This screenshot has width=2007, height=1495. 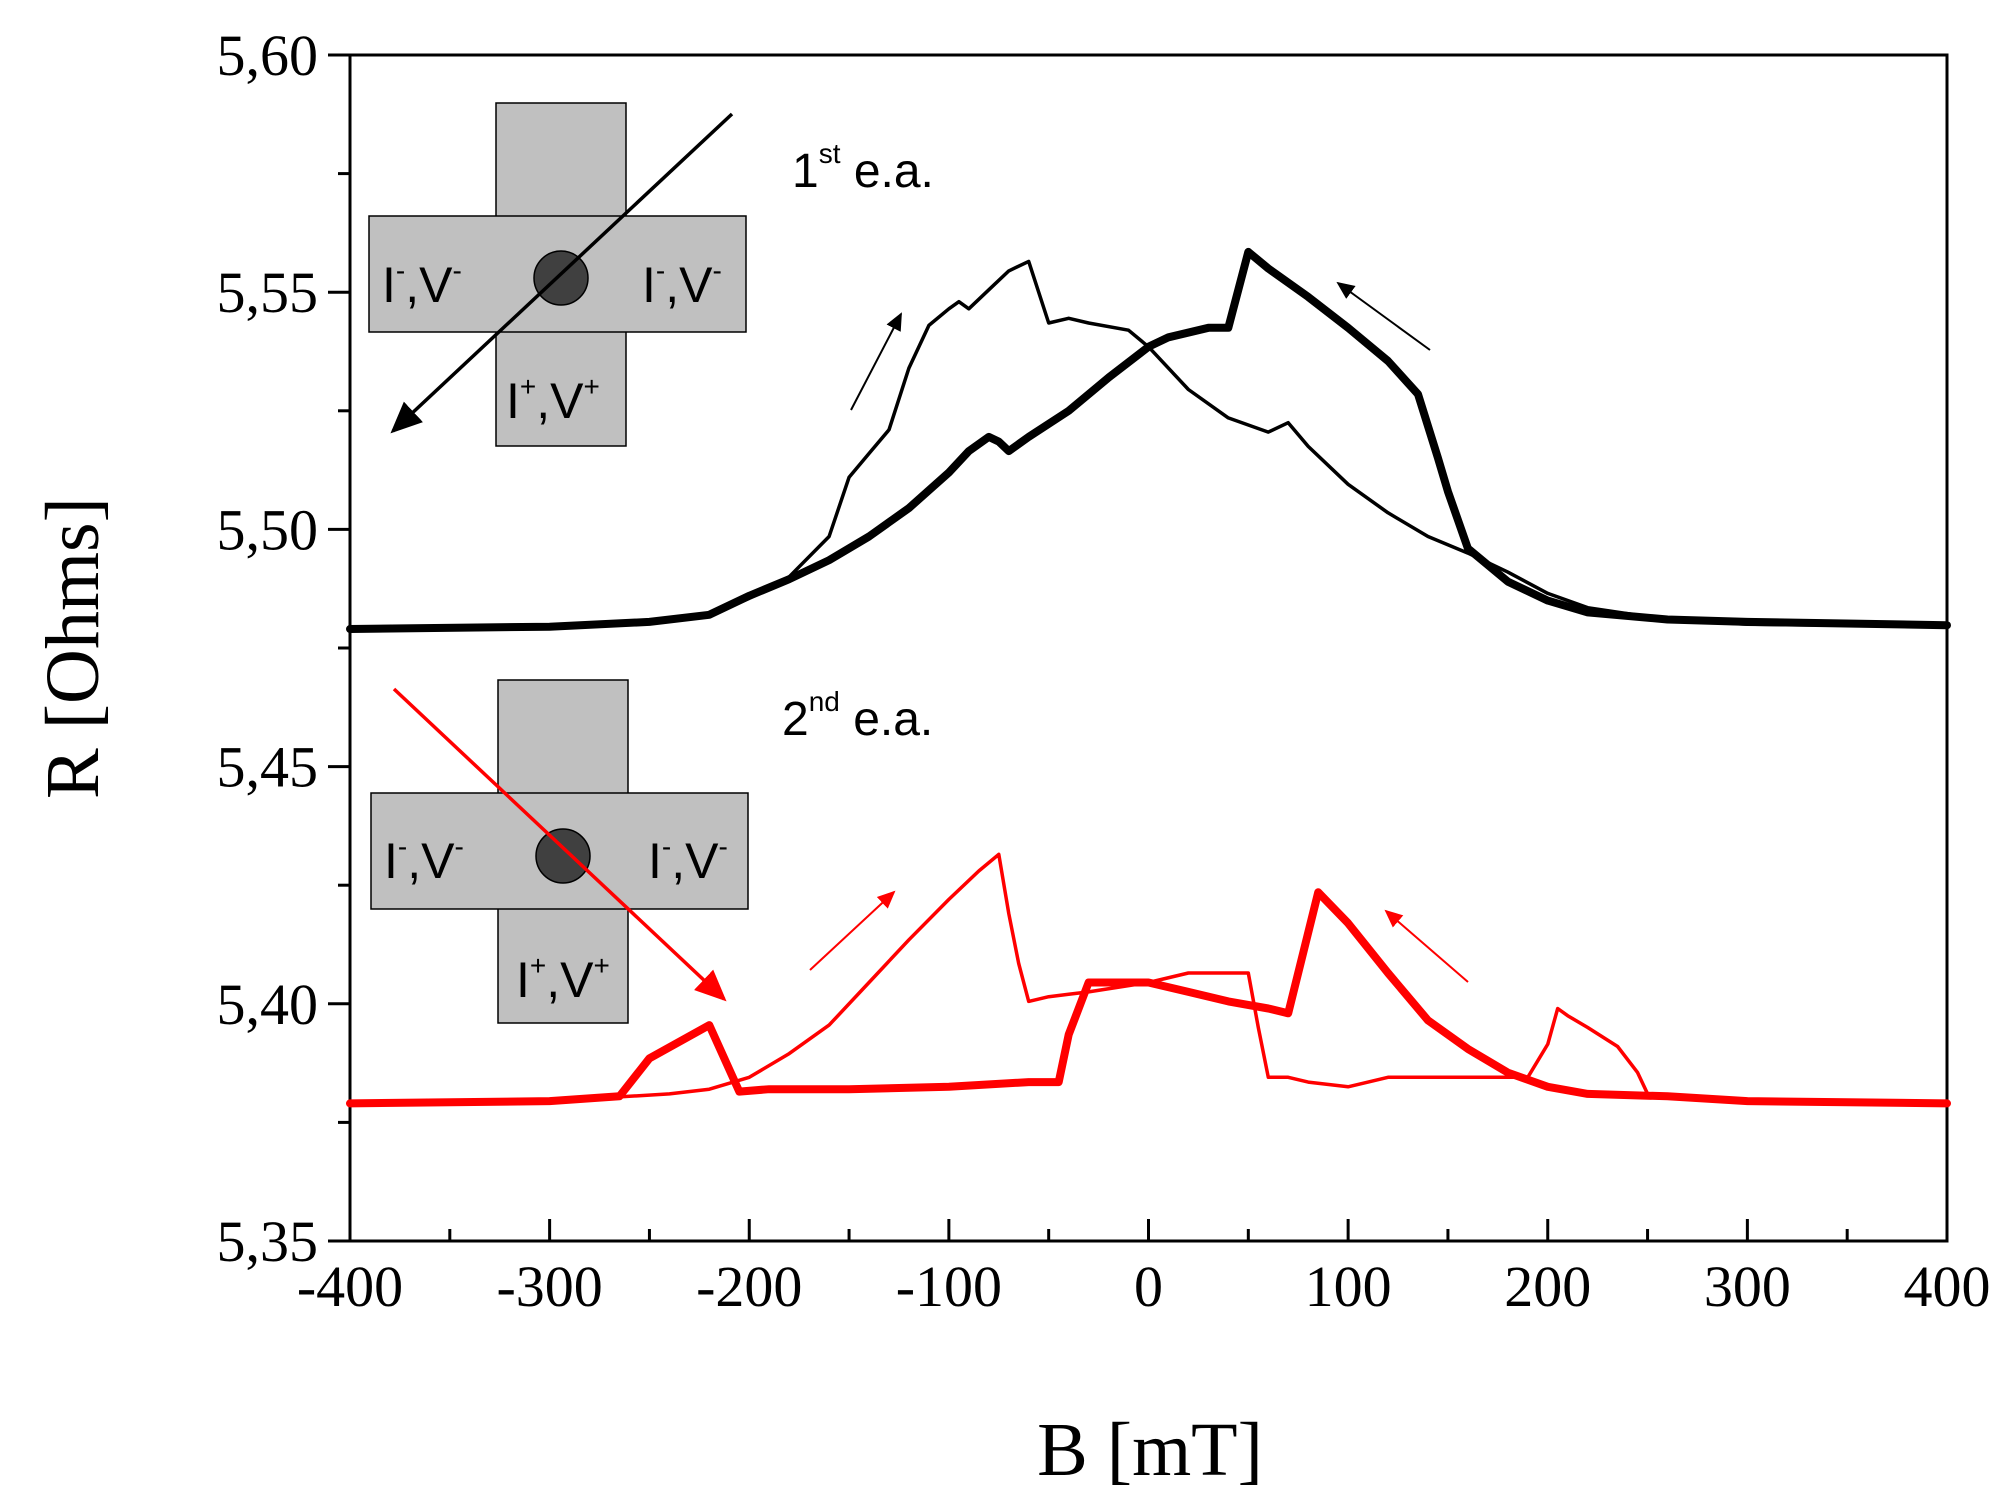 I want to click on x-tick-label: 200, so click(x=1547, y=1286).